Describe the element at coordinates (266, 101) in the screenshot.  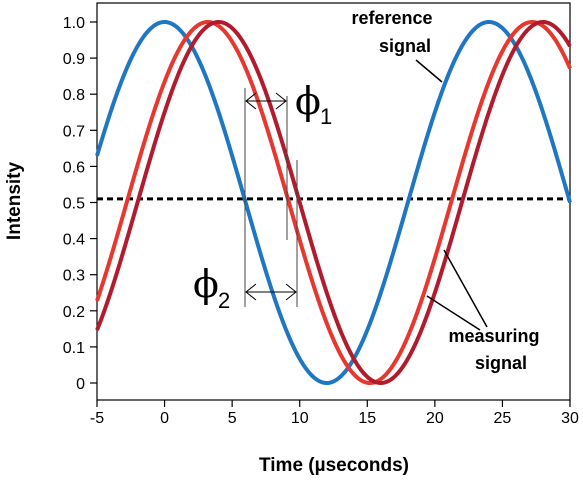
I see `phi1-arrow` at that location.